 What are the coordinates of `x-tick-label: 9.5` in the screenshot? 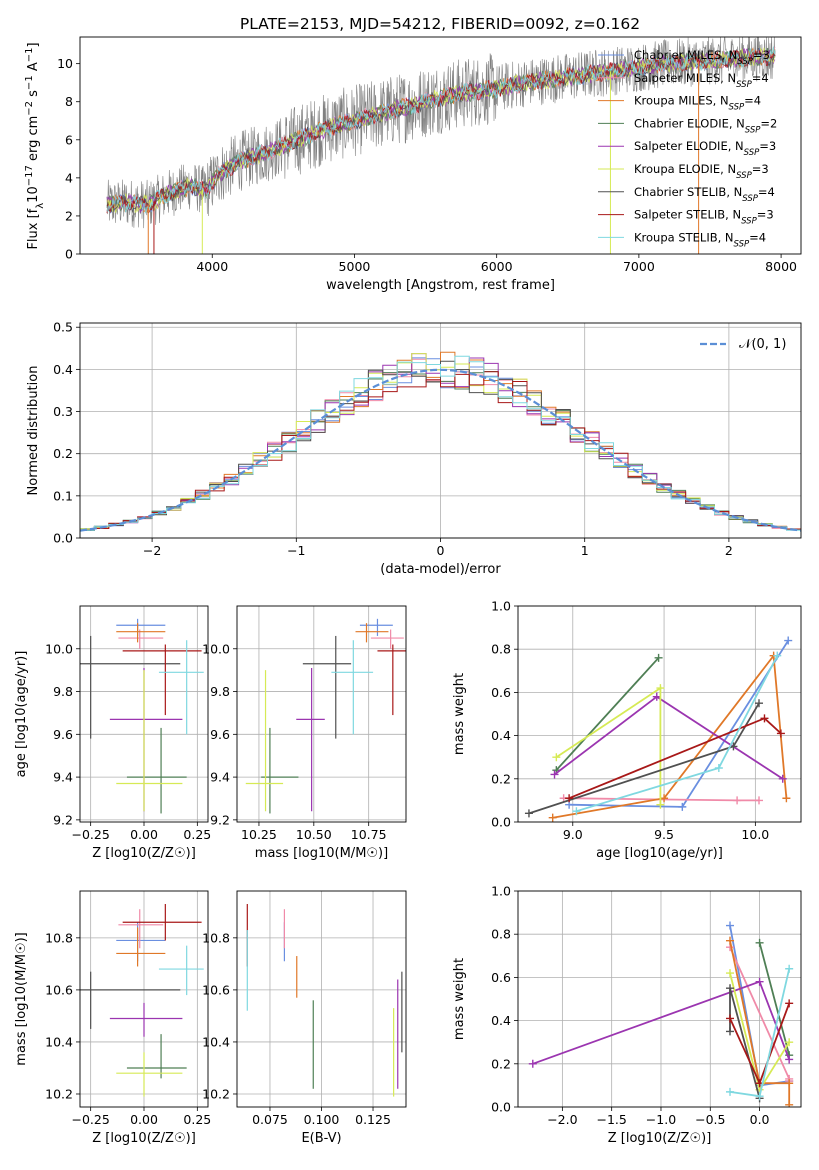 It's located at (664, 834).